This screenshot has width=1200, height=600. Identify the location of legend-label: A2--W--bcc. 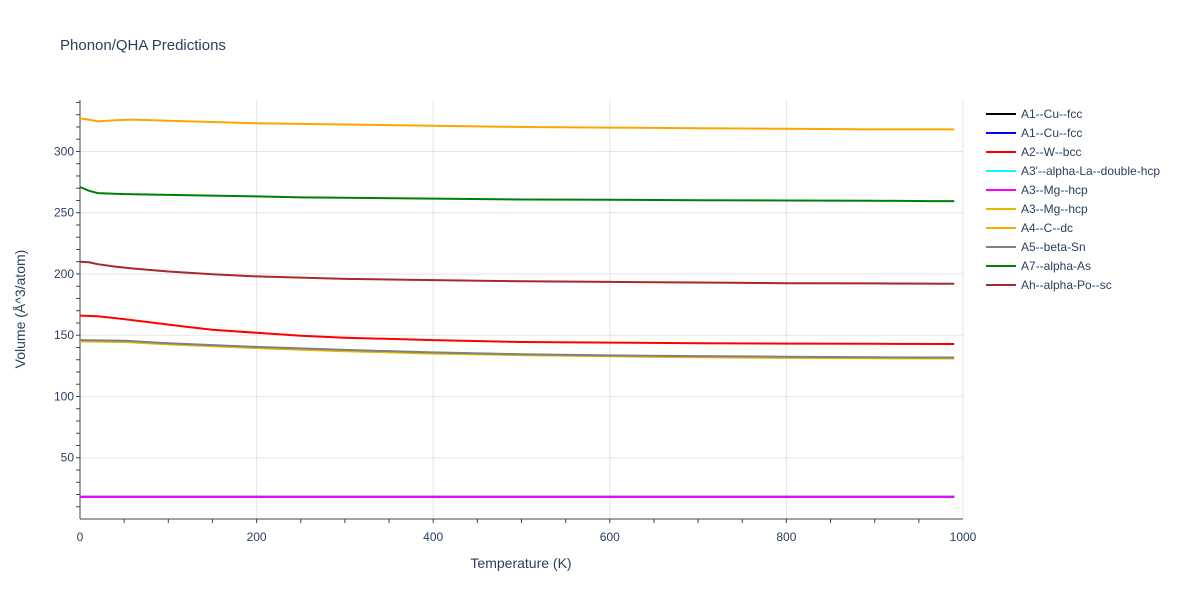
(1051, 152).